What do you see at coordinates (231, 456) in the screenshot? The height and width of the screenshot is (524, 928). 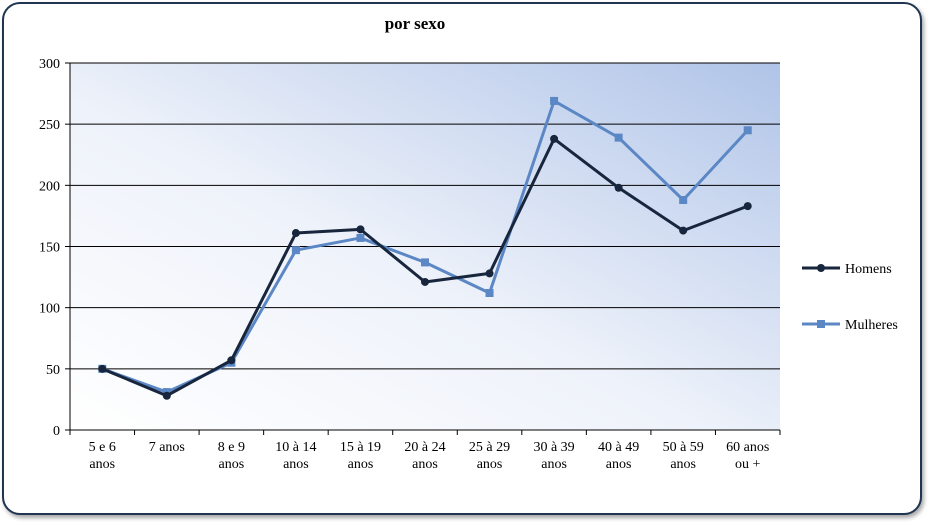 I see `x-tick-label: 8 e 9 anos` at bounding box center [231, 456].